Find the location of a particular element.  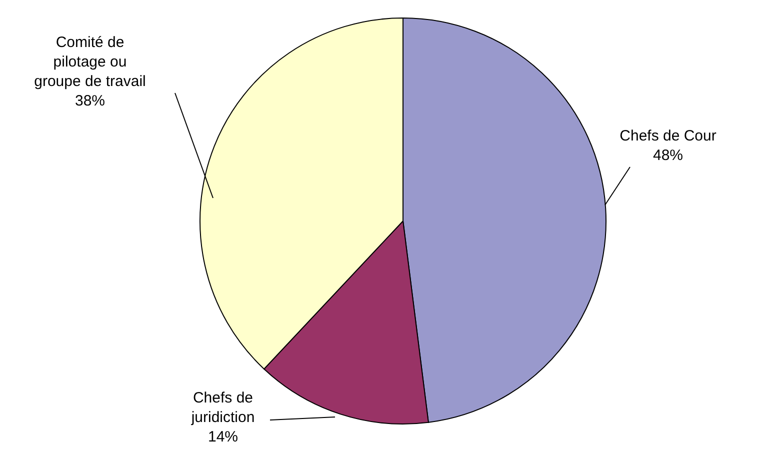

slice-label: Chefs de Cour is located at coordinates (668, 135).